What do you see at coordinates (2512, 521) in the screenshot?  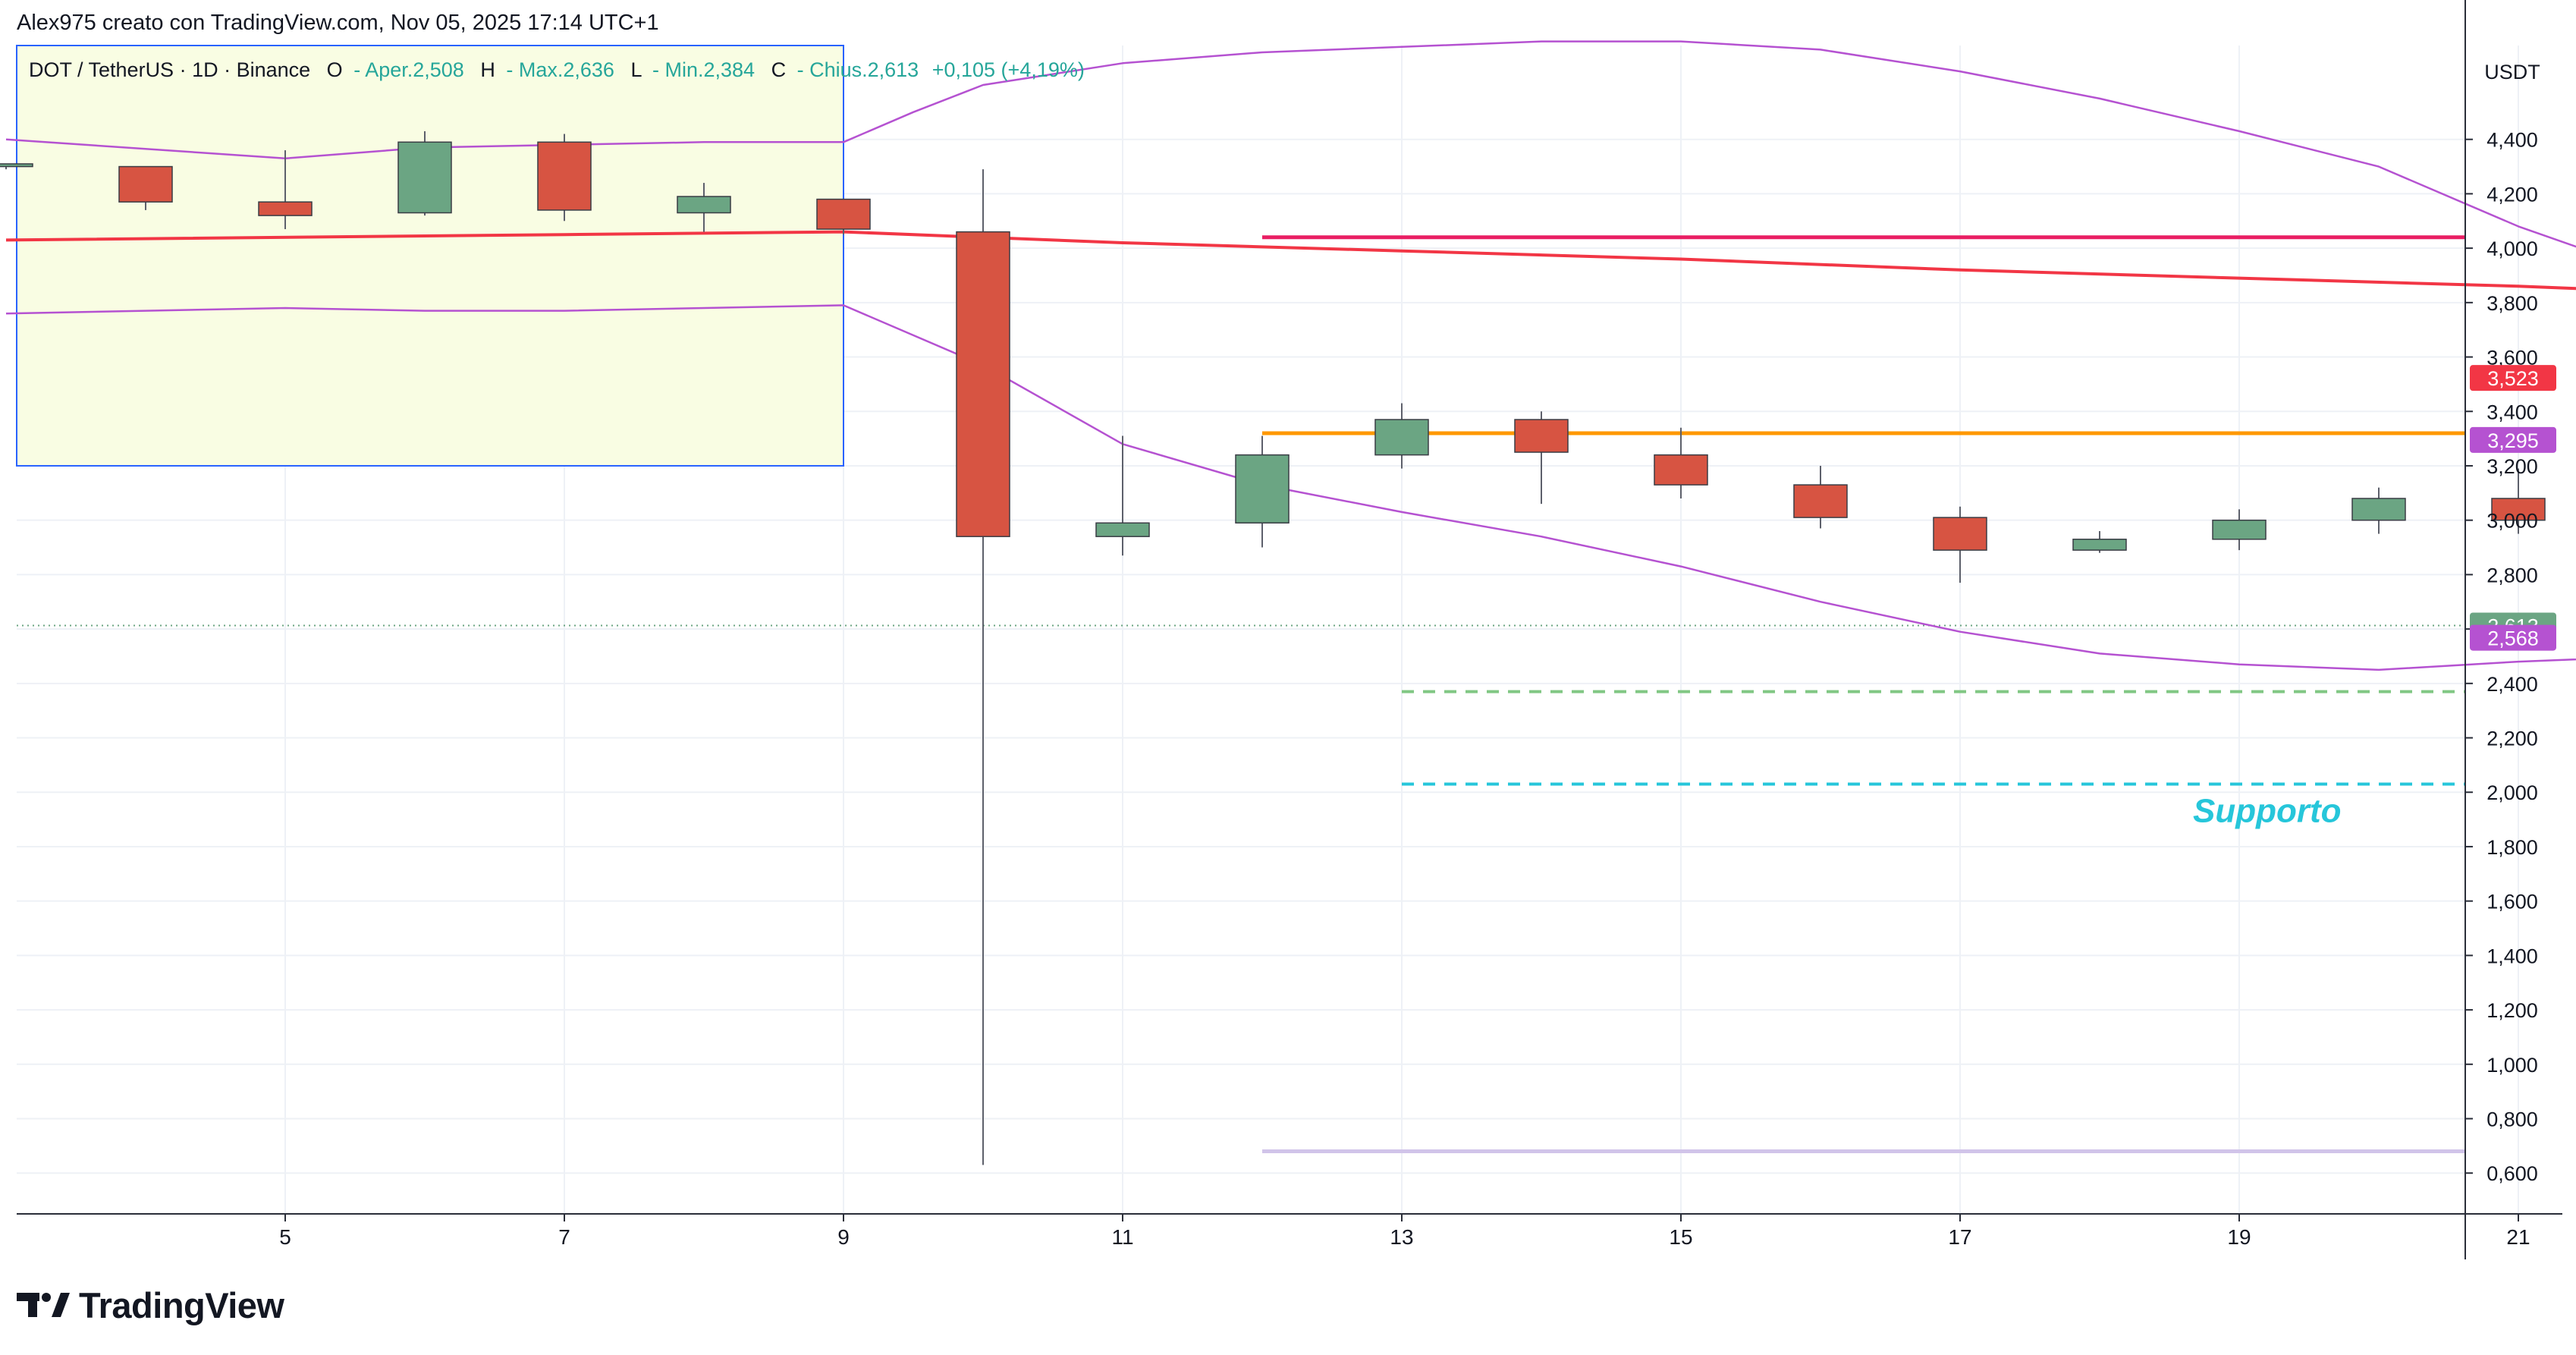 I see `price-tick-label: 3,000` at bounding box center [2512, 521].